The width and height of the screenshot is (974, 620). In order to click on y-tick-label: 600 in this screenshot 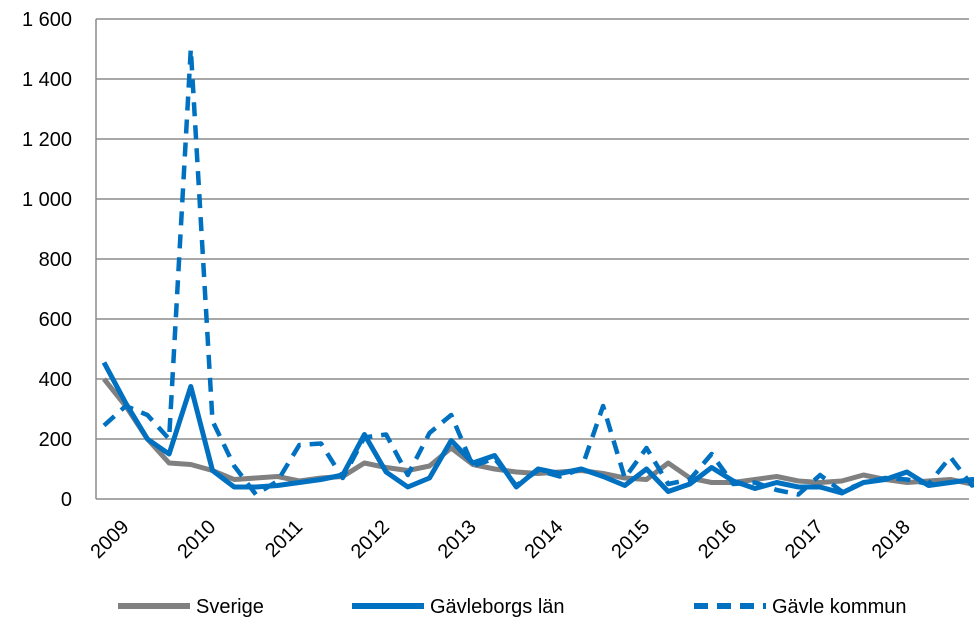, I will do `click(55, 320)`.